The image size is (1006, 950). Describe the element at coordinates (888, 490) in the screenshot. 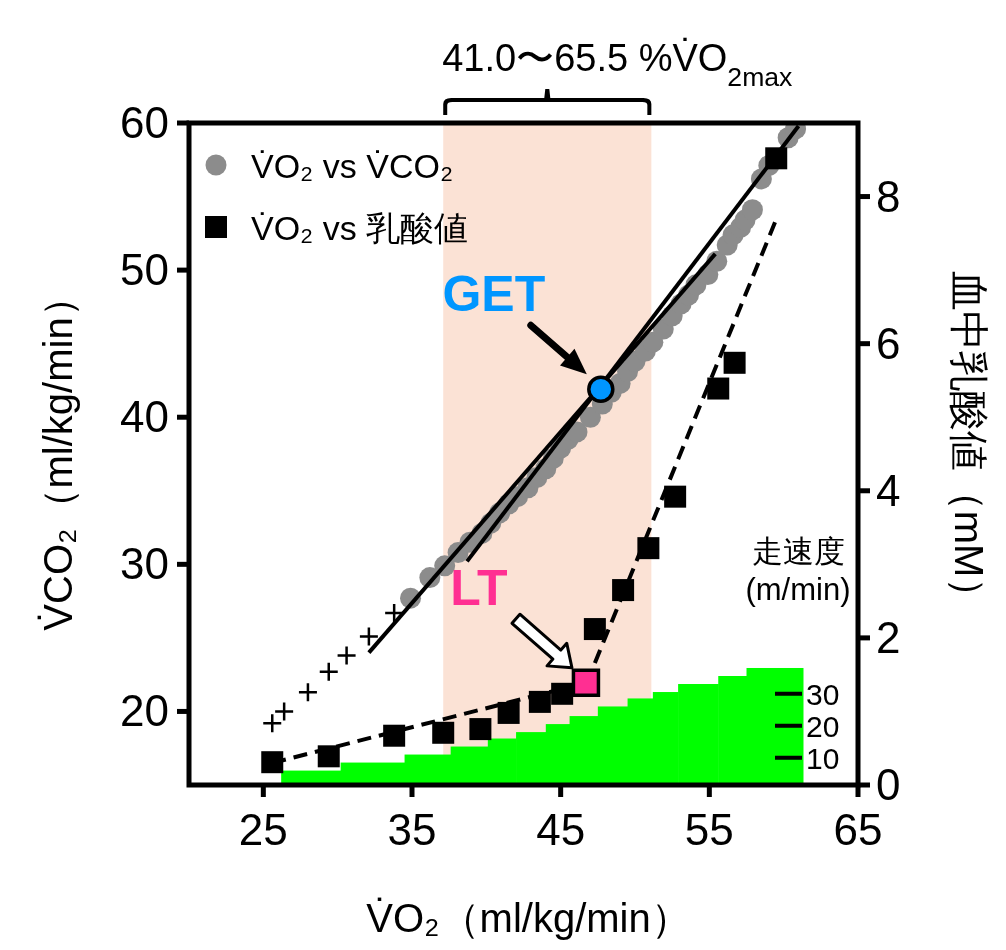

I see `y2-tick-label: 4` at that location.